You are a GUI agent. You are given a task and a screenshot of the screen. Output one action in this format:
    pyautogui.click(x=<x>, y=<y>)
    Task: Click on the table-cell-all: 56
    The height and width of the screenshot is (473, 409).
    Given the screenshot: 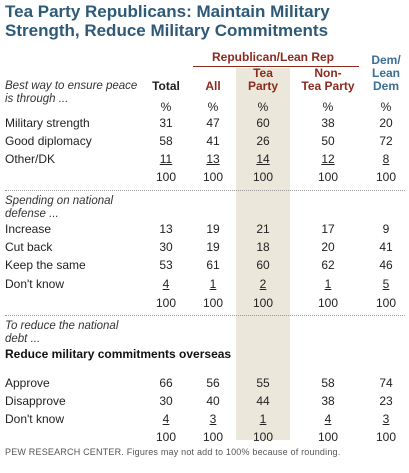 What is the action you would take?
    pyautogui.click(x=213, y=383)
    